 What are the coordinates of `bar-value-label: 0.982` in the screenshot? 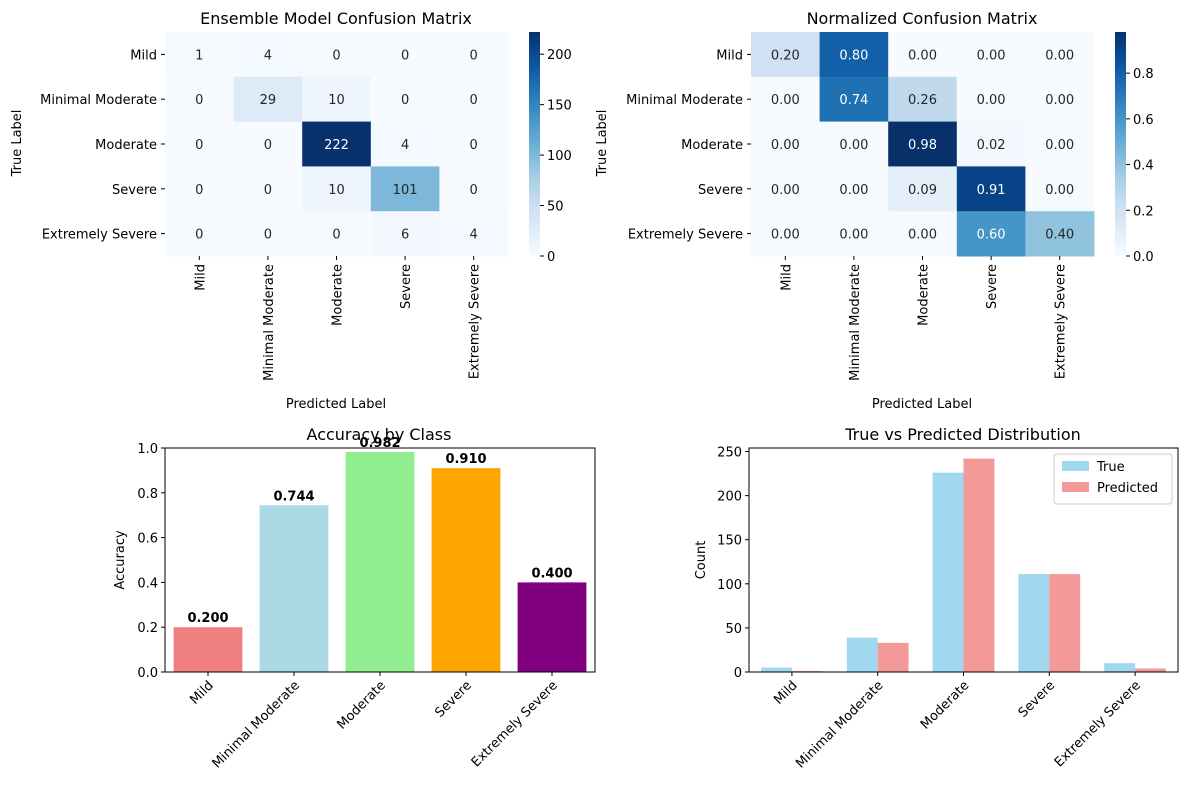 It's located at (379, 443).